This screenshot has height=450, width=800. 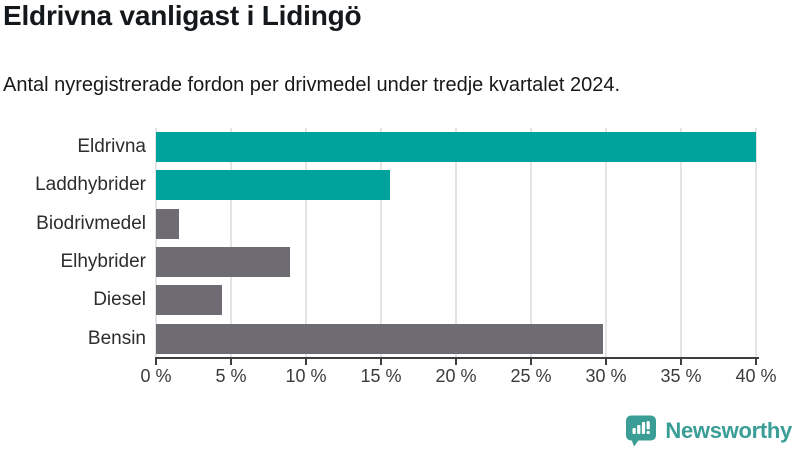 I want to click on bar-bensin, so click(x=379, y=338).